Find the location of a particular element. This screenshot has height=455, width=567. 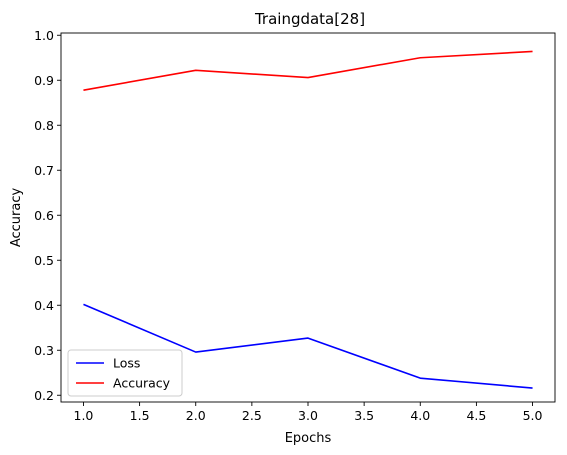

y-tick-label: 0.4 is located at coordinates (44, 305).